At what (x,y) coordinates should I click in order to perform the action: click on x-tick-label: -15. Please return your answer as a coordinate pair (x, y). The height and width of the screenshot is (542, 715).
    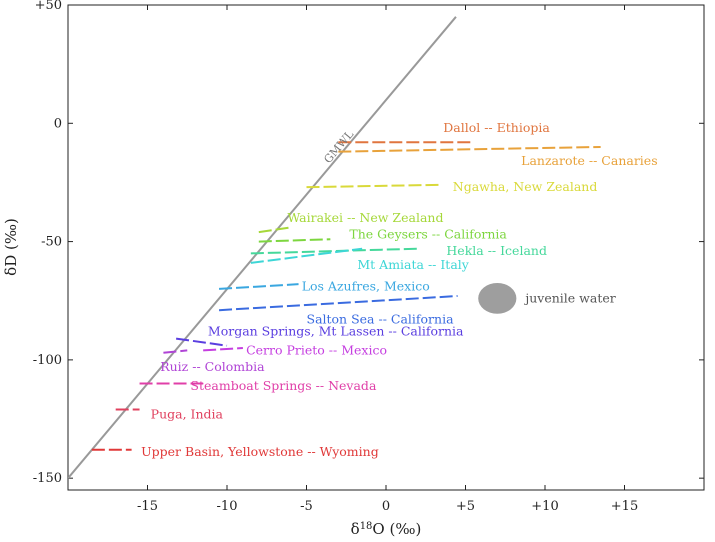
    Looking at the image, I should click on (147, 506).